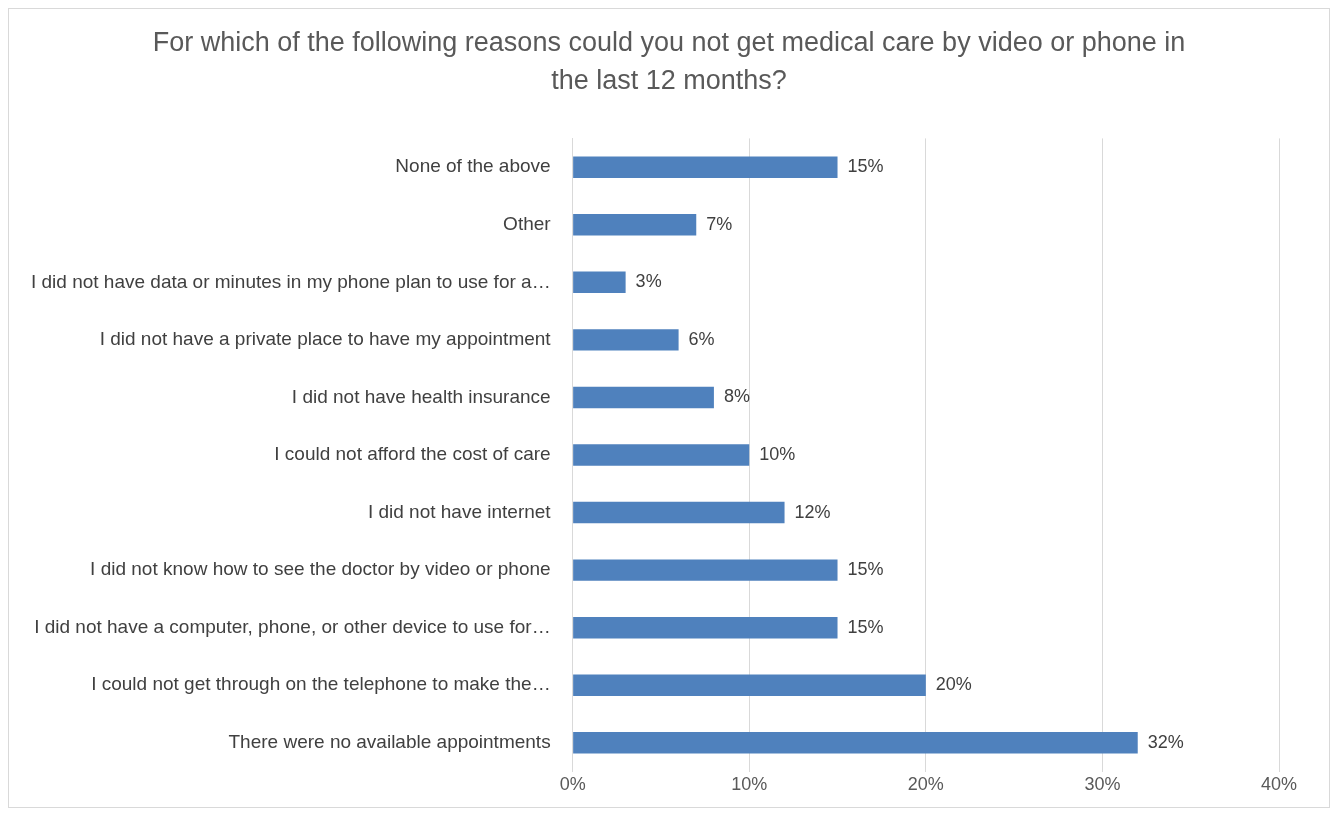  What do you see at coordinates (1102, 784) in the screenshot?
I see `x-tick-label: 30%` at bounding box center [1102, 784].